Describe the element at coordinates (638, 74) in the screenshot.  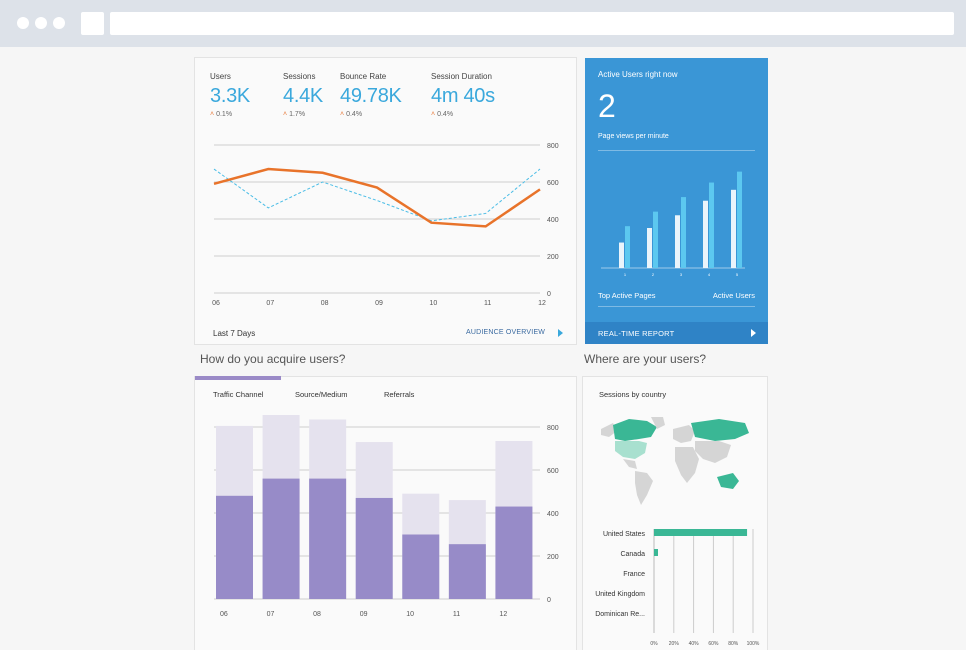
I see `realtime-title: Active Users right now` at that location.